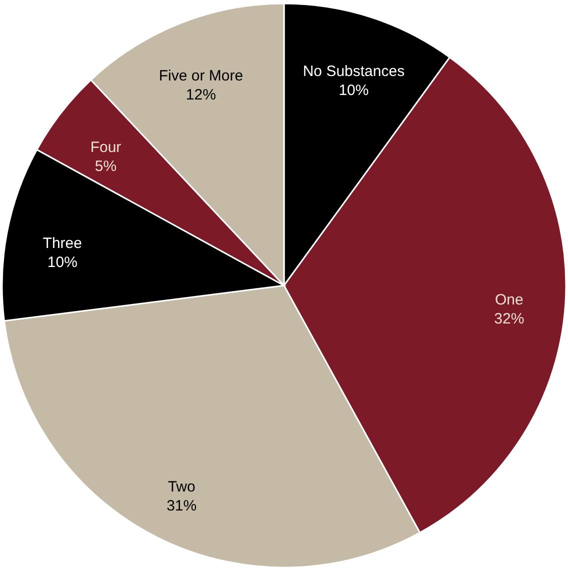  What do you see at coordinates (181, 506) in the screenshot?
I see `data-label: 31%` at bounding box center [181, 506].